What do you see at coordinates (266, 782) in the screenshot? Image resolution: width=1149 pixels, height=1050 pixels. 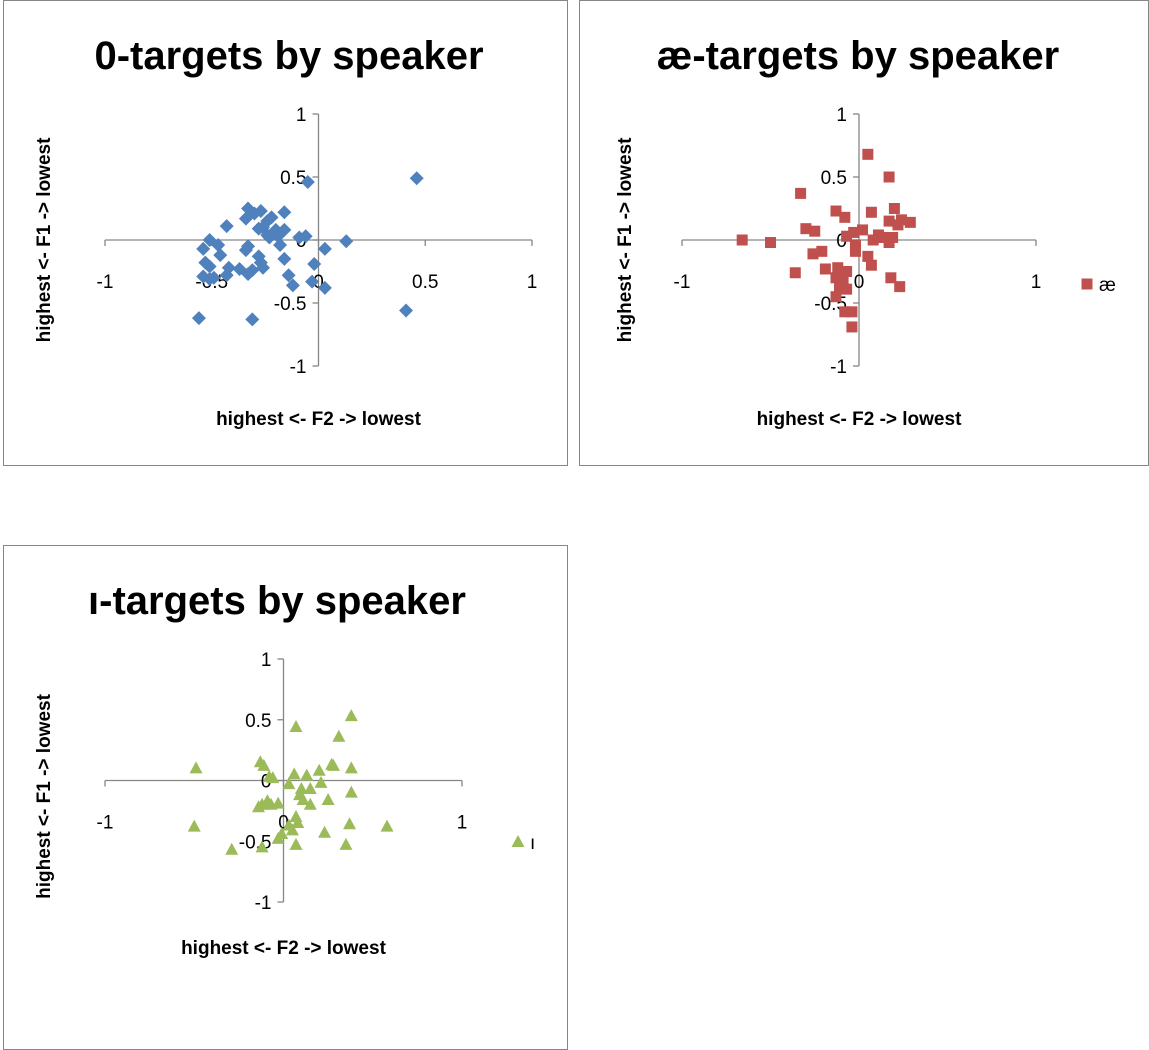 I see `y-tick-label: 0` at bounding box center [266, 782].